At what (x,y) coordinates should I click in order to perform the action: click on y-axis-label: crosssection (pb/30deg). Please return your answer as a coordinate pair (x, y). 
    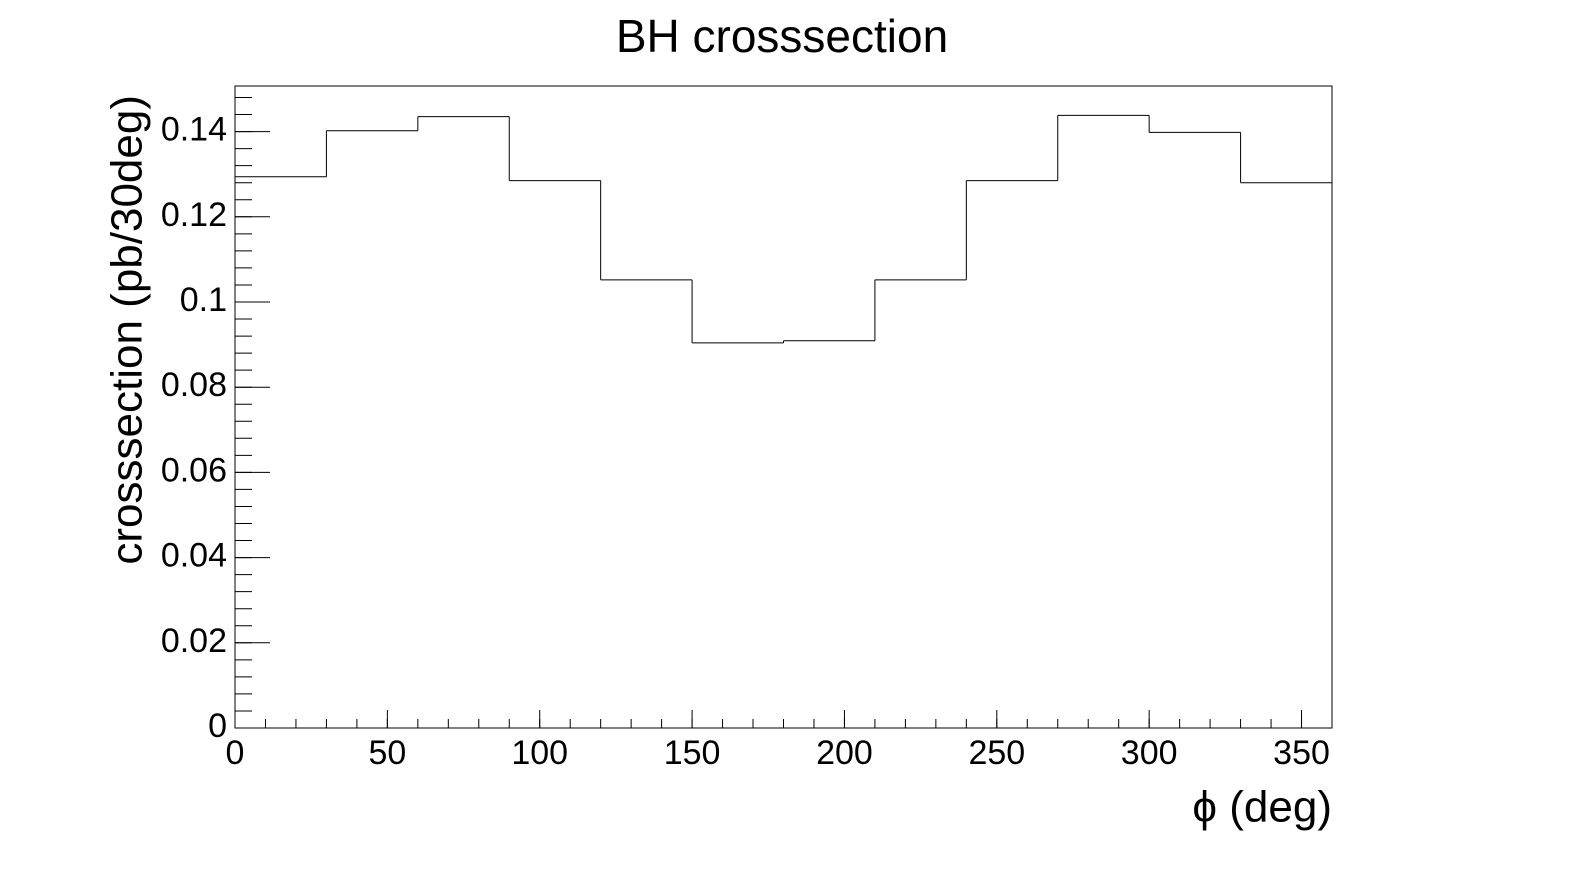
    Looking at the image, I should click on (127, 330).